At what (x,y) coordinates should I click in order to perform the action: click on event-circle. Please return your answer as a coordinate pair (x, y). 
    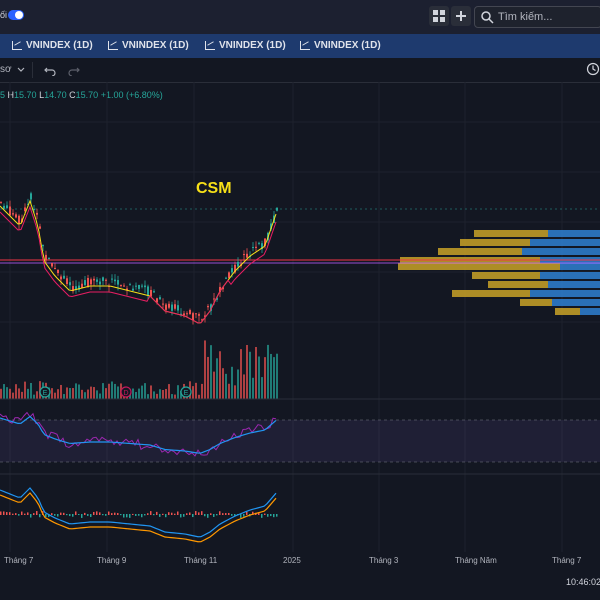
    Looking at the image, I should click on (186, 392).